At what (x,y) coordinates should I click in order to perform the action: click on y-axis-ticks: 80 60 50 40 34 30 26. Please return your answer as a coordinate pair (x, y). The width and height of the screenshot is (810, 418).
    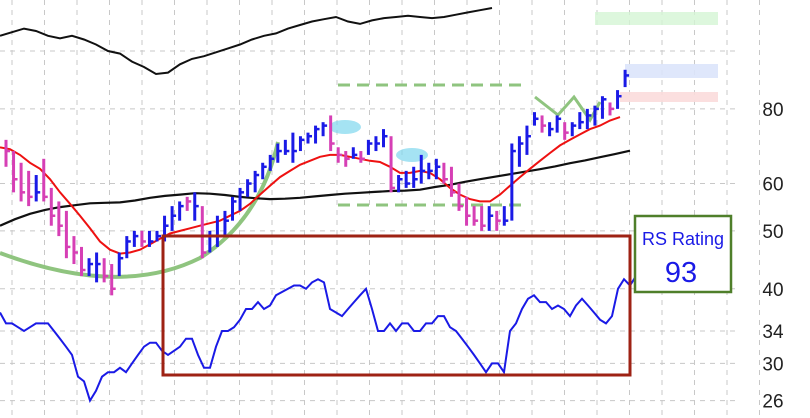
    Looking at the image, I should click on (773, 256).